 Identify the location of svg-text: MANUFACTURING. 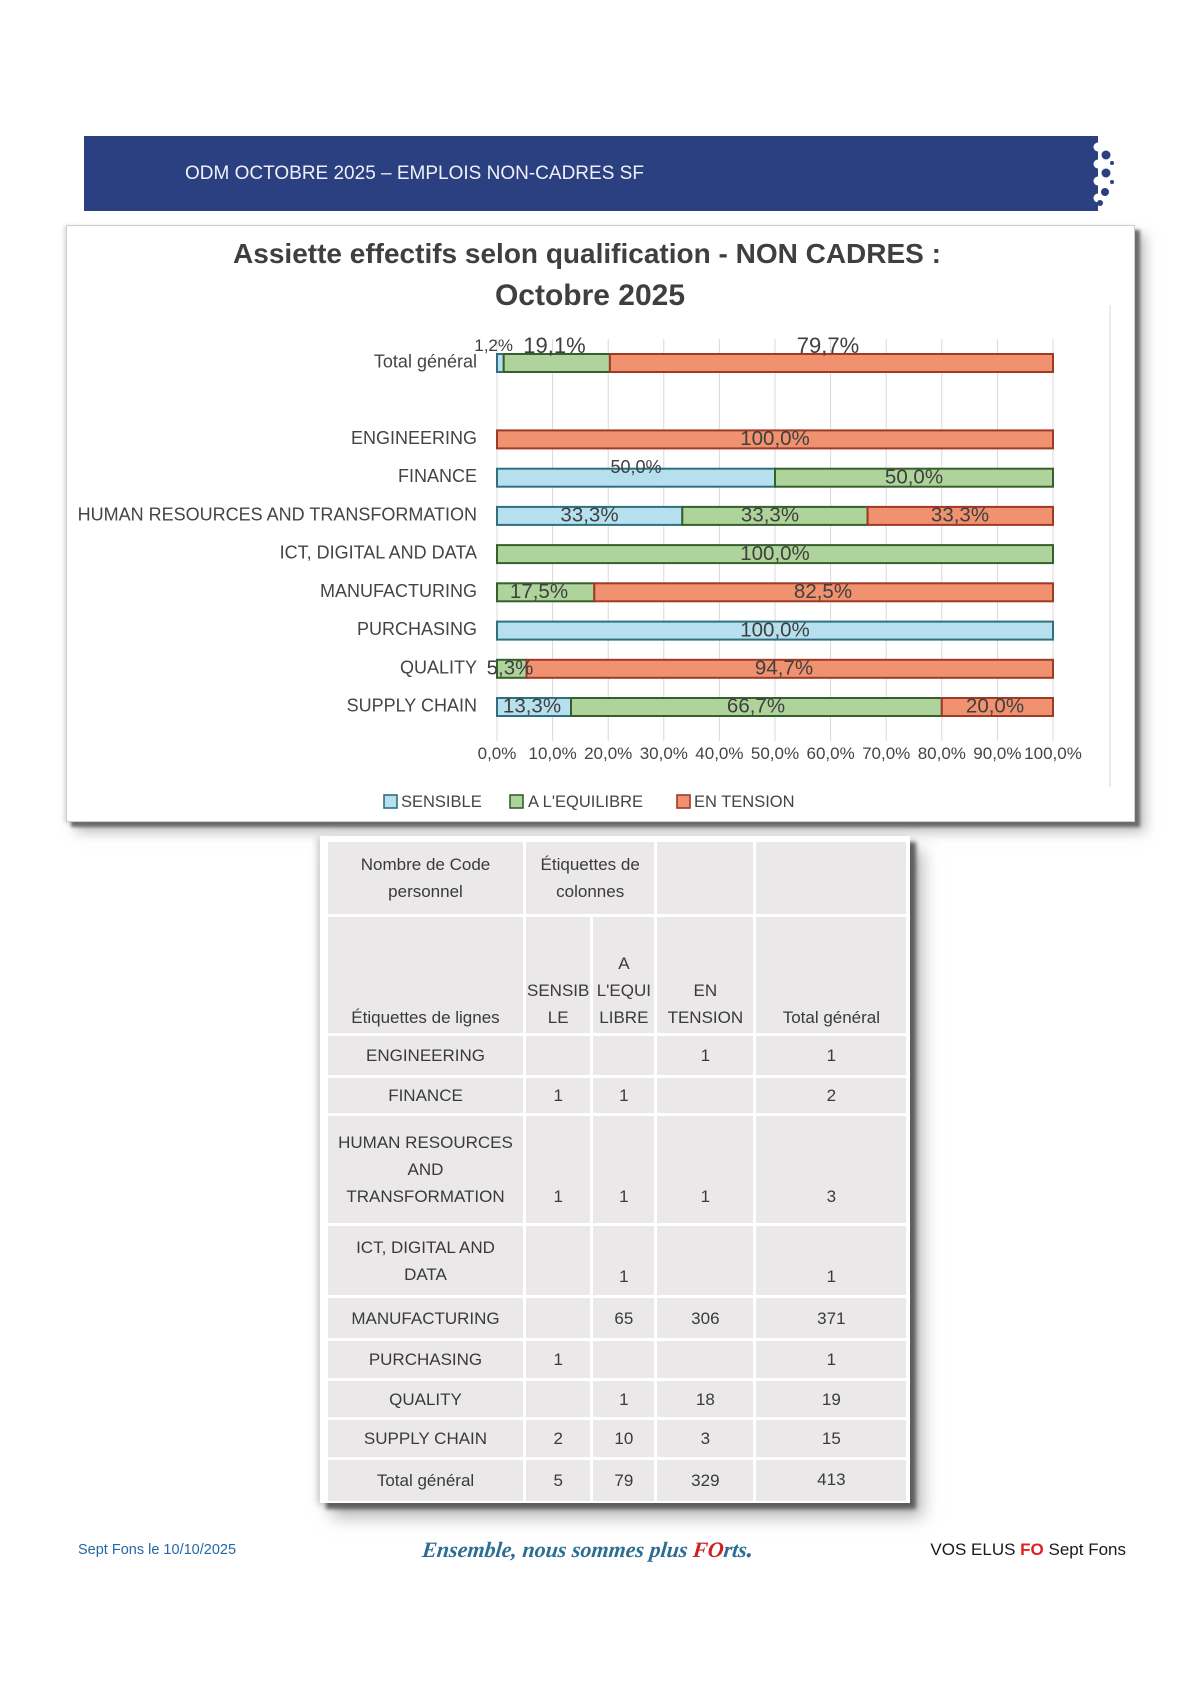
(398, 591).